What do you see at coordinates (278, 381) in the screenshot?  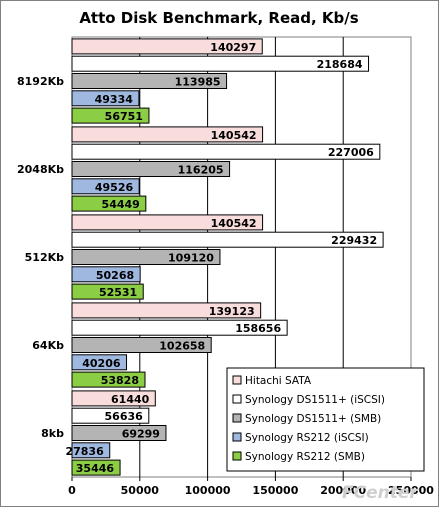 I see `legend-label: Hitachi SATA` at bounding box center [278, 381].